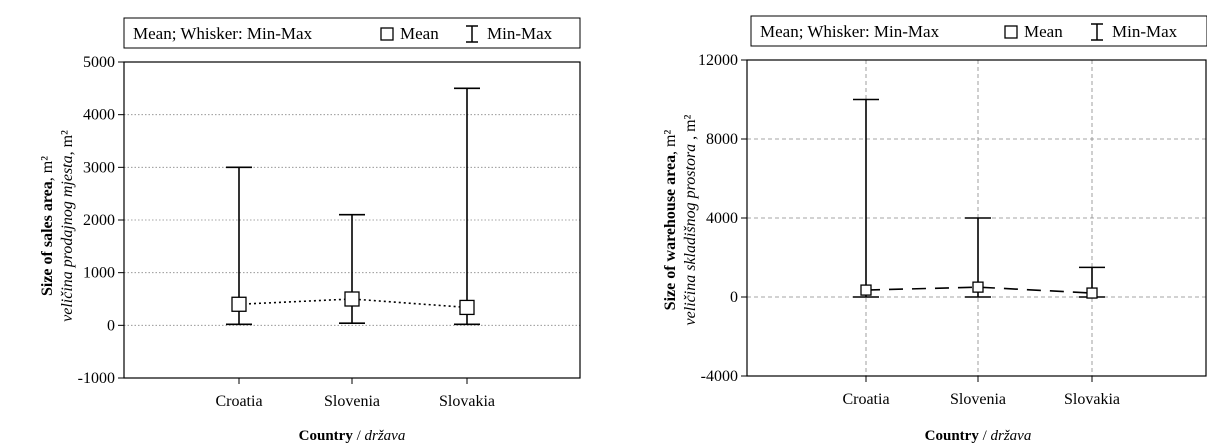 The height and width of the screenshot is (446, 1207). Describe the element at coordinates (690, 235) in the screenshot. I see `y-sublabel-italic: veličina skladišnog prostora` at that location.